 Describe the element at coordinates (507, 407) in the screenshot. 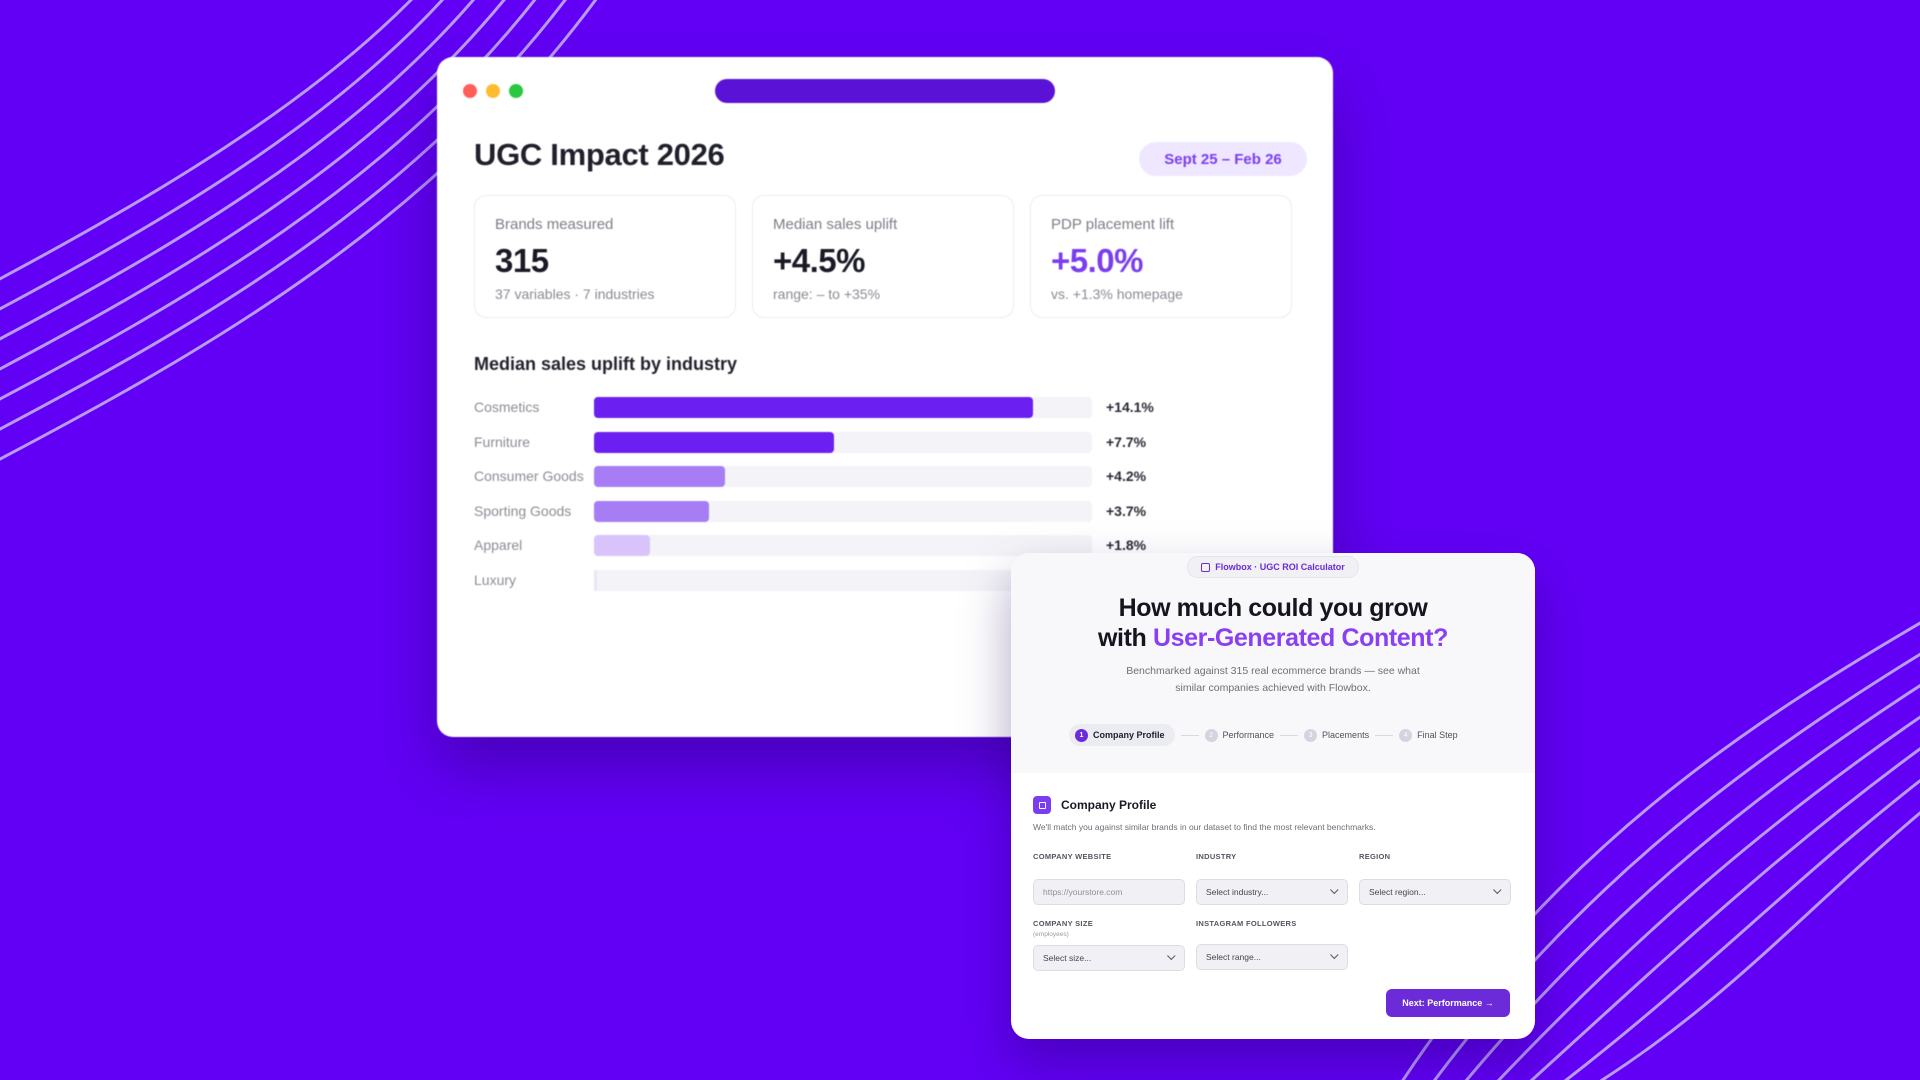

I see `bar-label-cosmetics: Cosmetics` at that location.